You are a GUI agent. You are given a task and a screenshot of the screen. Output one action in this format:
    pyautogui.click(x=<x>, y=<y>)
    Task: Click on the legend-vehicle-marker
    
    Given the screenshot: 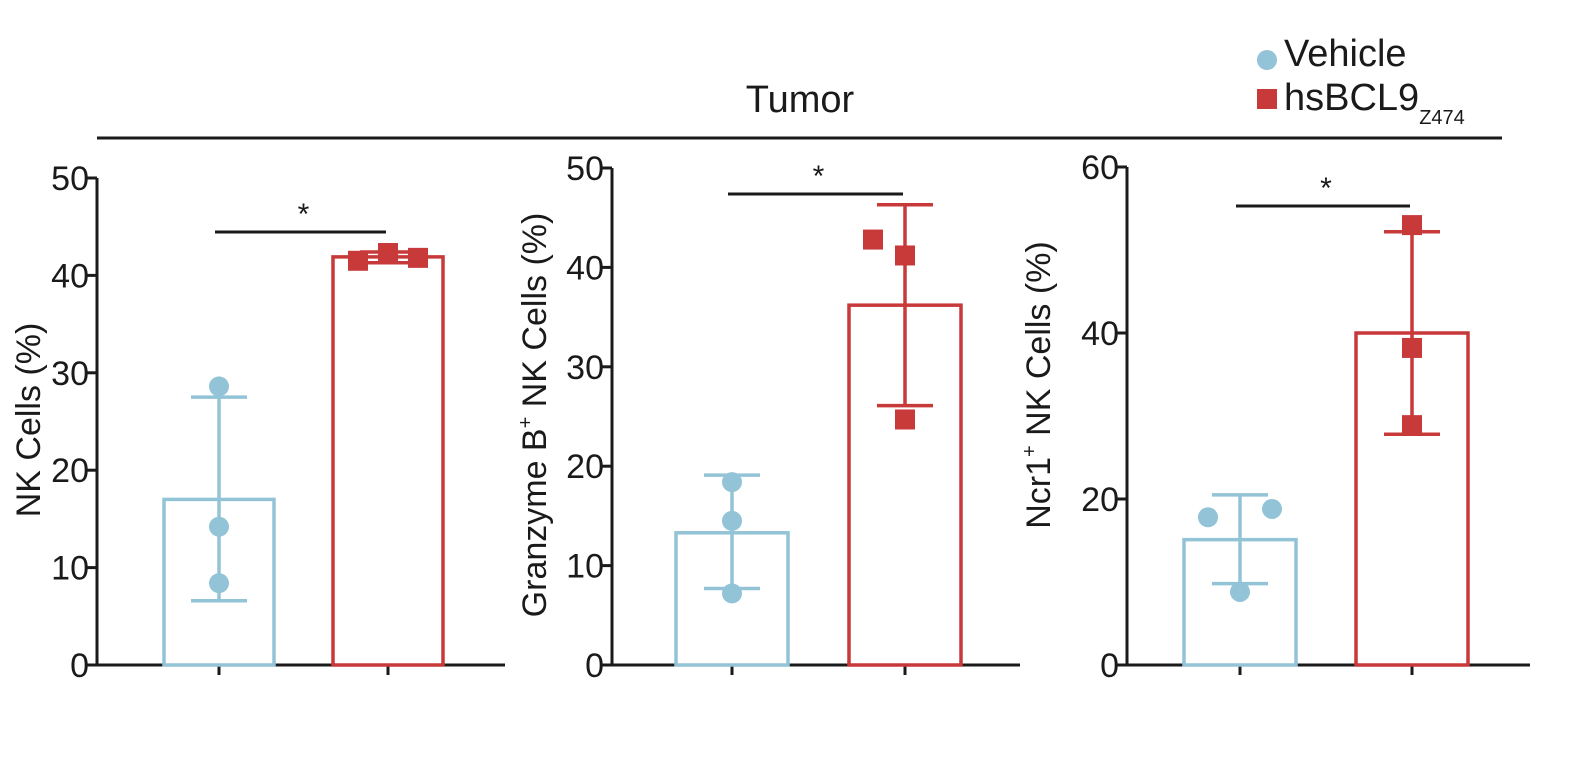 What is the action you would take?
    pyautogui.click(x=1267, y=60)
    